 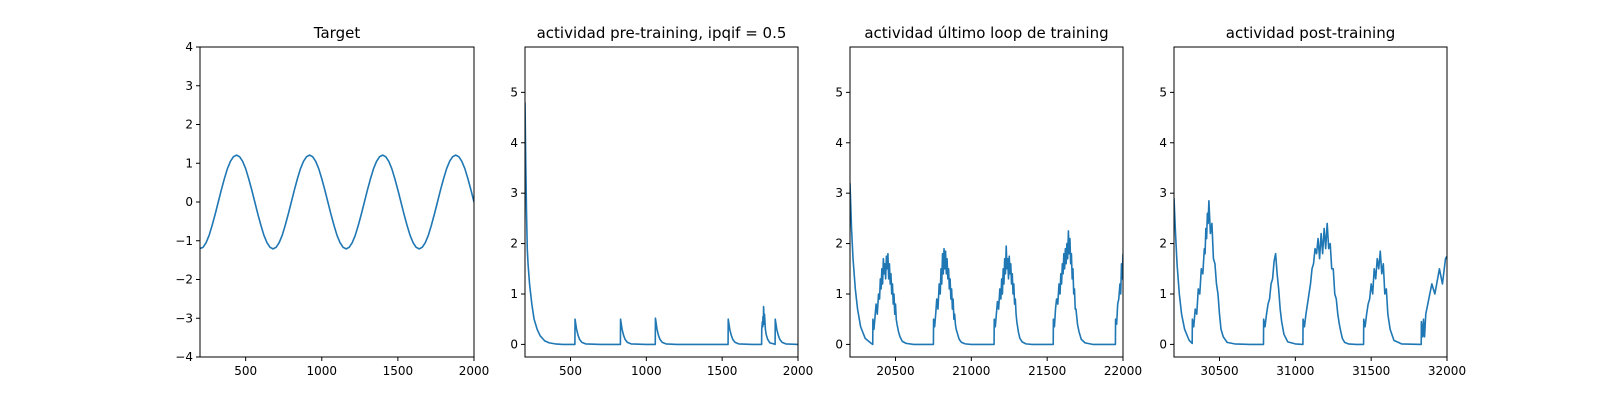 I want to click on y-tick-label: −3, so click(x=184, y=318).